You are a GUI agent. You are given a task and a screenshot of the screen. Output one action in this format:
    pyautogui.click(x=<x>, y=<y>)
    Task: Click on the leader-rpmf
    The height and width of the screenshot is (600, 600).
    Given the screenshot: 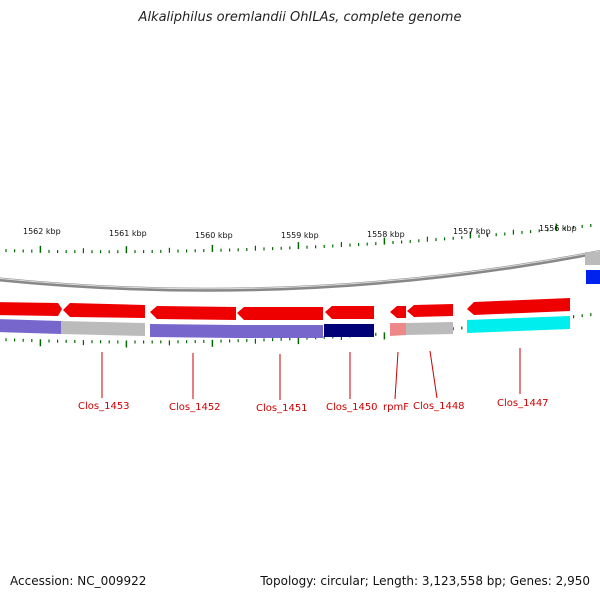 What is the action you would take?
    pyautogui.click(x=396, y=375)
    